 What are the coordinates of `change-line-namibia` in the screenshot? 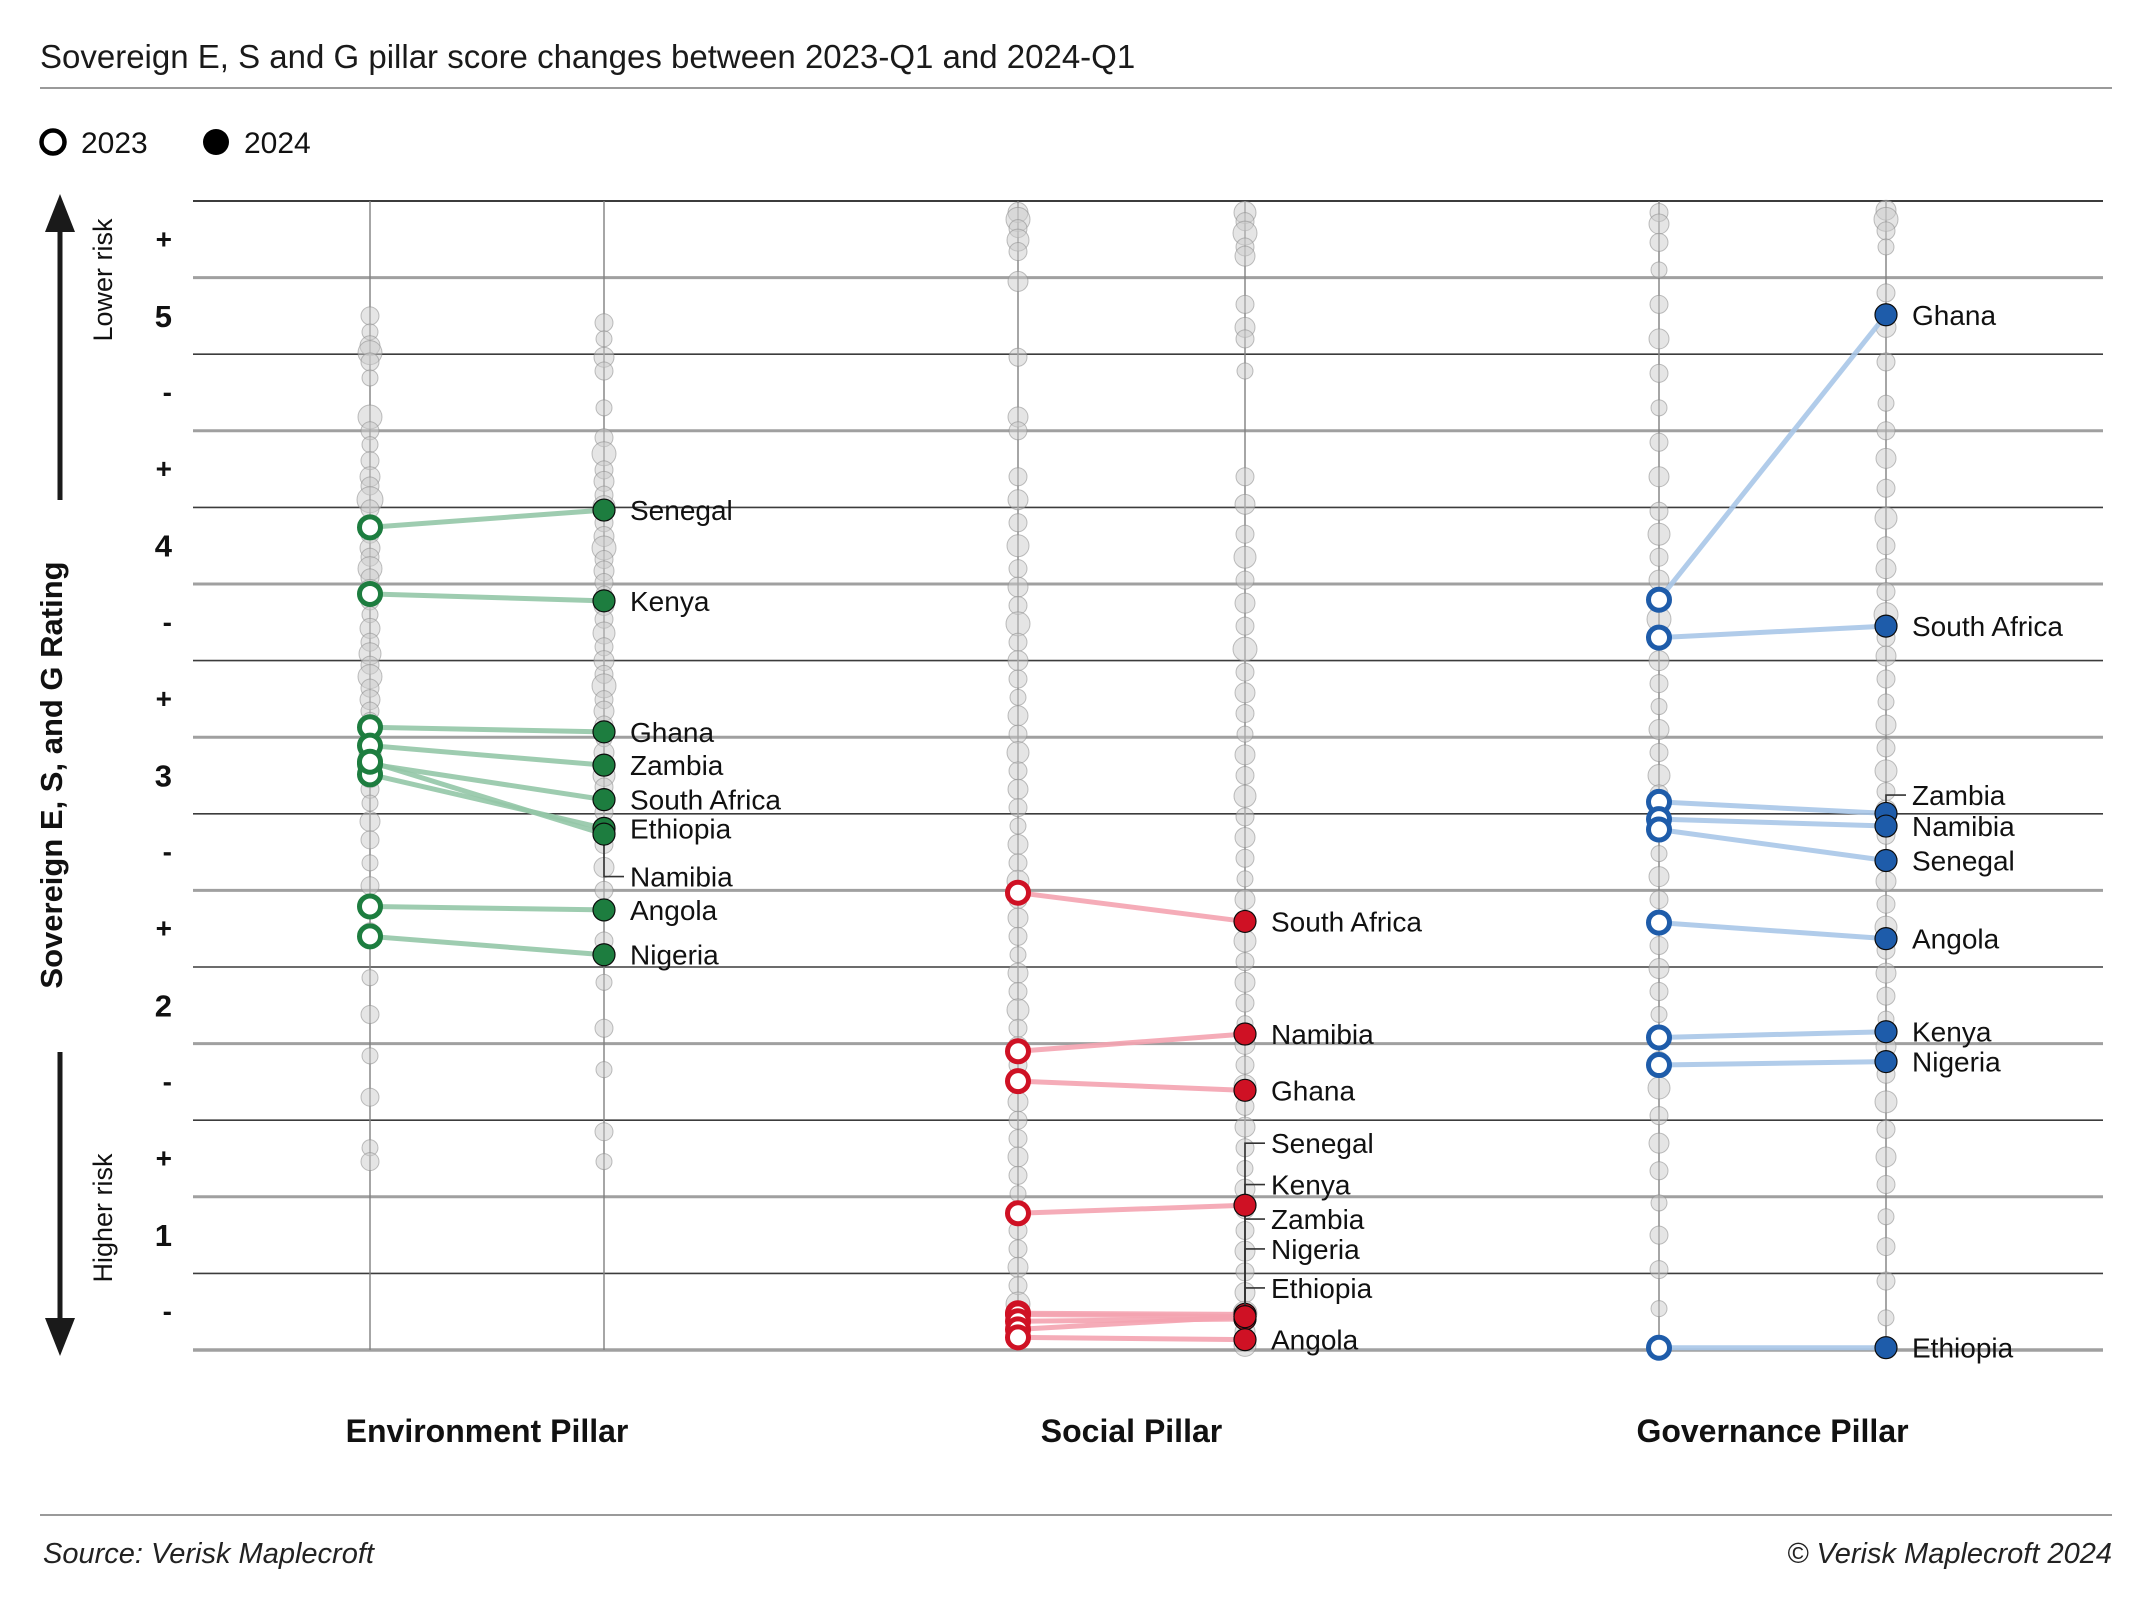 It's located at (1772, 822).